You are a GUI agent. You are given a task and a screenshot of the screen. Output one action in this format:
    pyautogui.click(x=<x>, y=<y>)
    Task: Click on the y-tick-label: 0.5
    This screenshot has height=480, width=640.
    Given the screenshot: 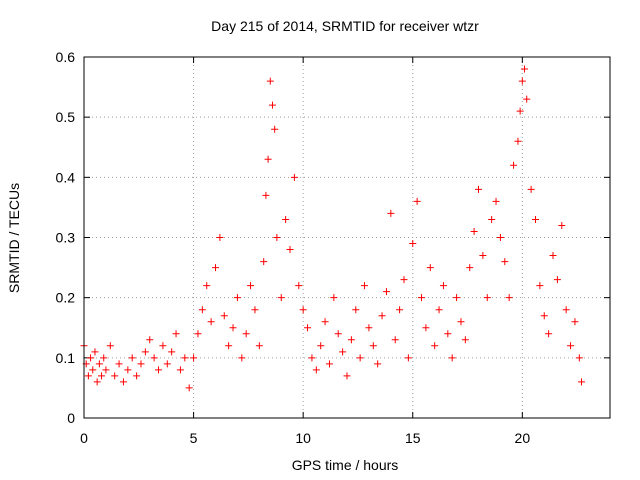 What is the action you would take?
    pyautogui.click(x=66, y=117)
    